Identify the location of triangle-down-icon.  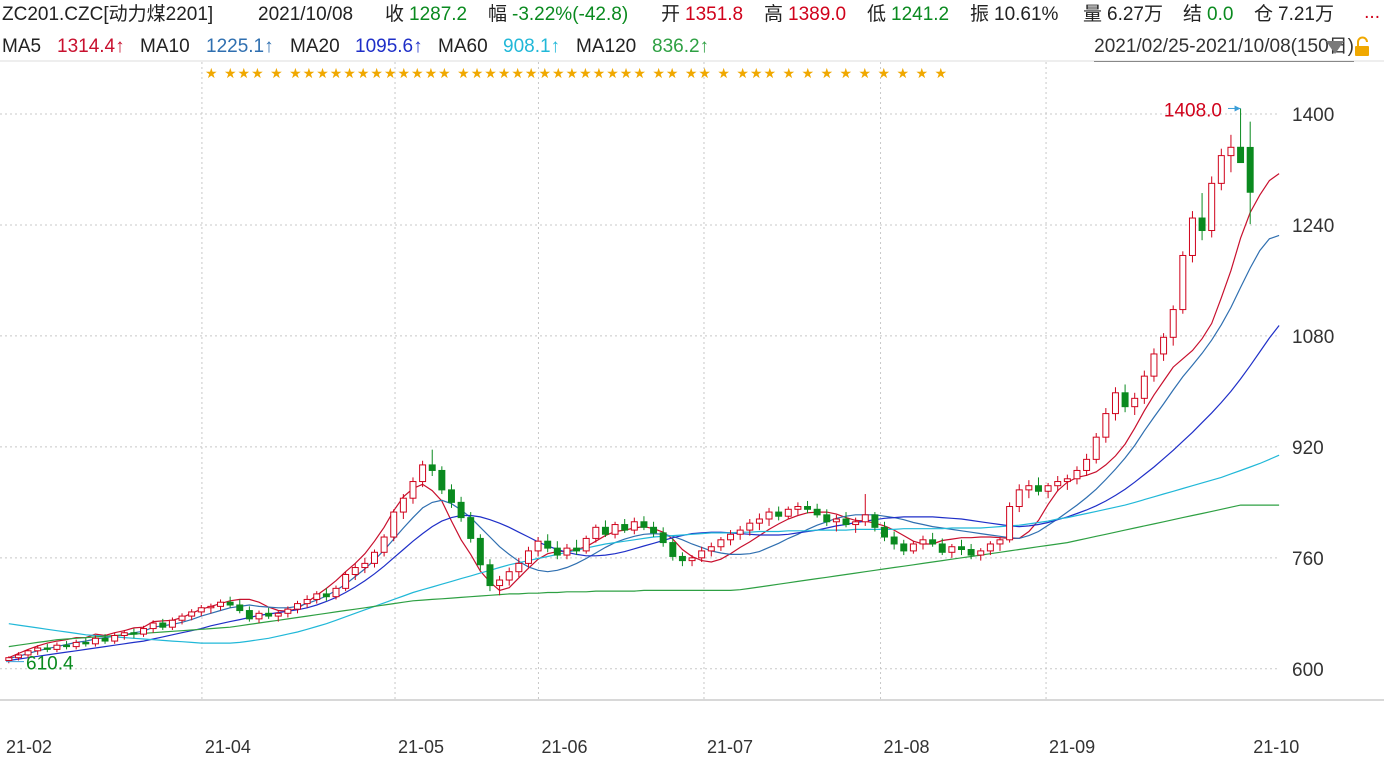
(1335, 47).